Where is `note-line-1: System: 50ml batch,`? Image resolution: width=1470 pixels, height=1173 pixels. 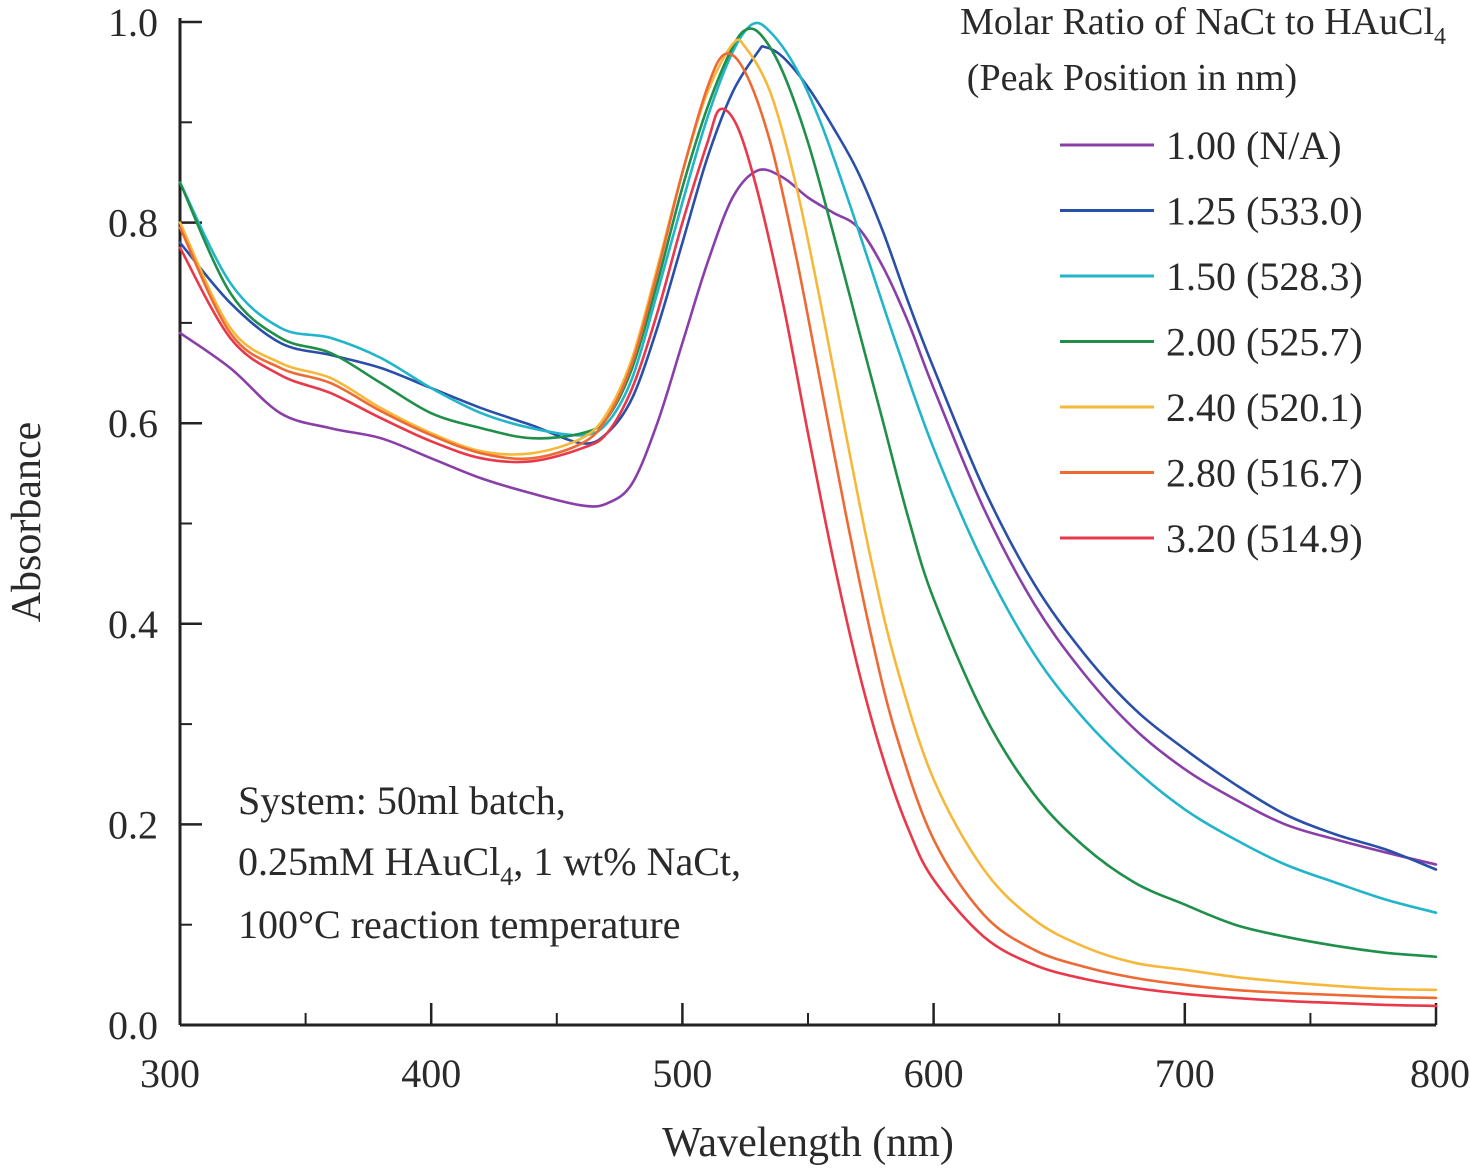
note-line-1: System: 50ml batch, is located at coordinates (402, 800).